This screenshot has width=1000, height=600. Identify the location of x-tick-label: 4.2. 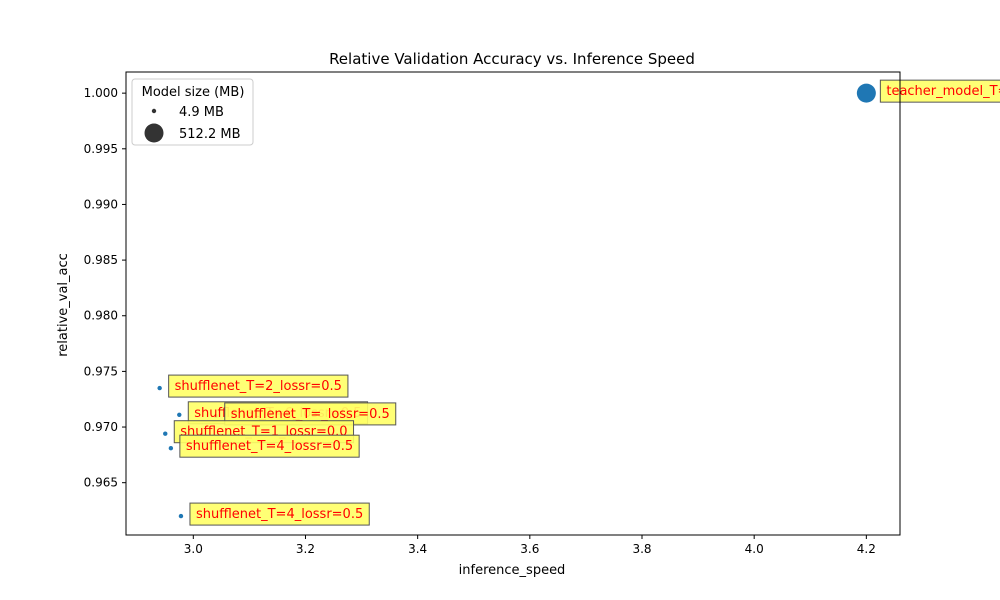
(866, 549).